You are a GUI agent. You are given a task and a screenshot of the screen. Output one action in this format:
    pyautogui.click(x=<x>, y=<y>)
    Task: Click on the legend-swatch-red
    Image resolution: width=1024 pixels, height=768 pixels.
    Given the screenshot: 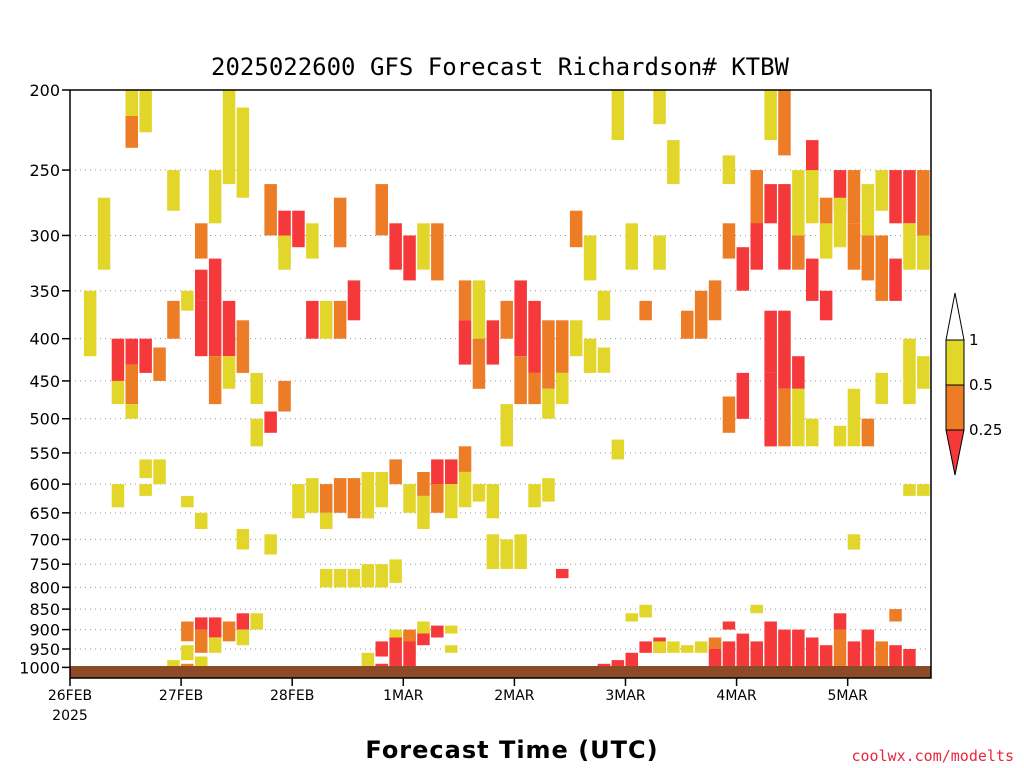 What is the action you would take?
    pyautogui.click(x=955, y=452)
    